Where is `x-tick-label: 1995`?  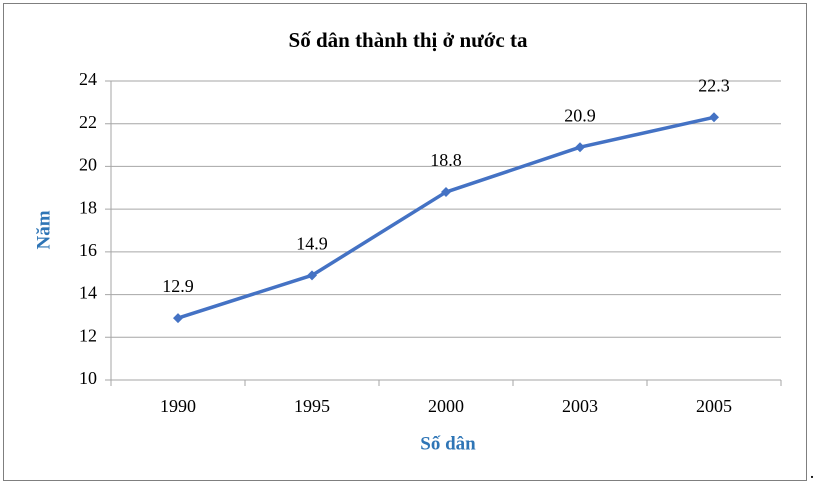
x-tick-label: 1995 is located at coordinates (312, 406).